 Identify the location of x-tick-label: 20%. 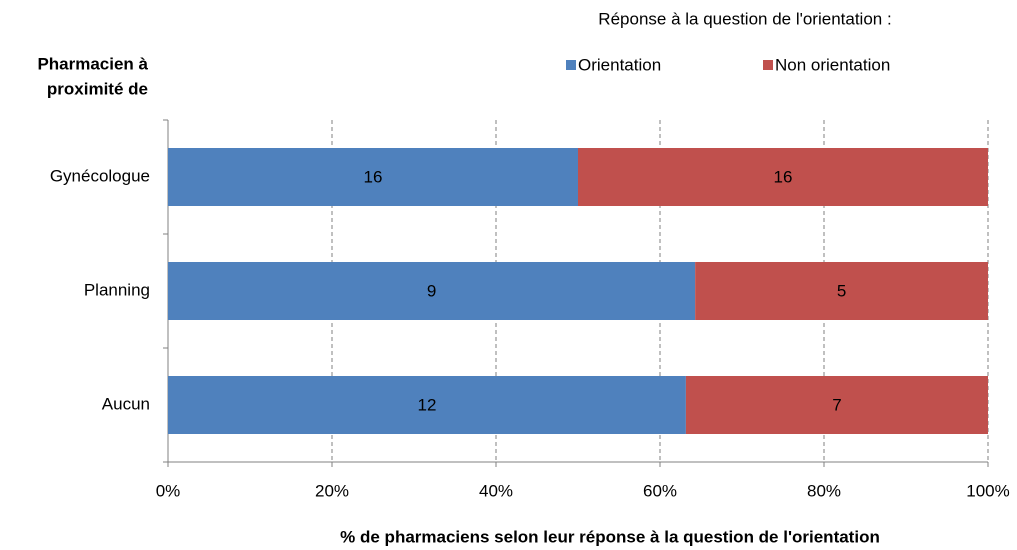
(332, 490).